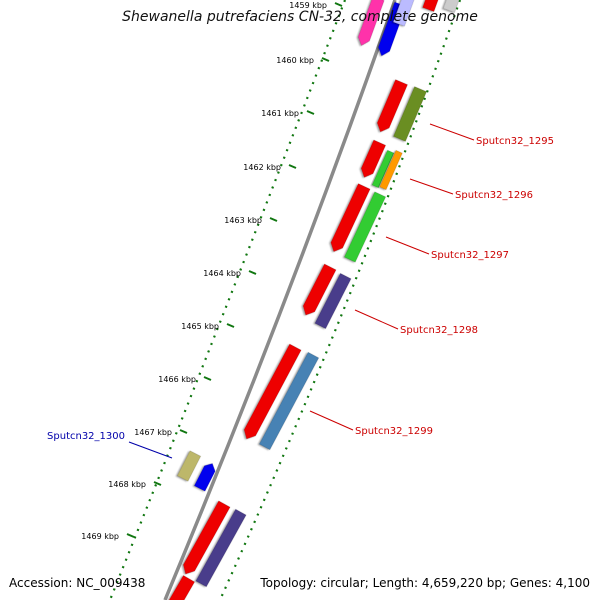  Describe the element at coordinates (206, 537) in the screenshot. I see `gene-feature-g14` at that location.